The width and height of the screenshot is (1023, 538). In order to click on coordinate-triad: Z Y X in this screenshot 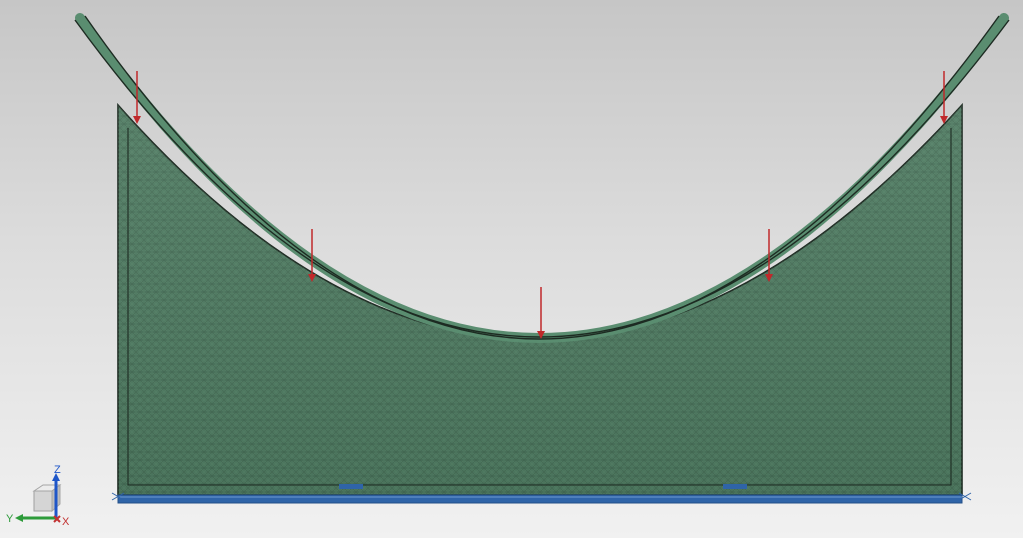, I will do `click(37, 495)`.